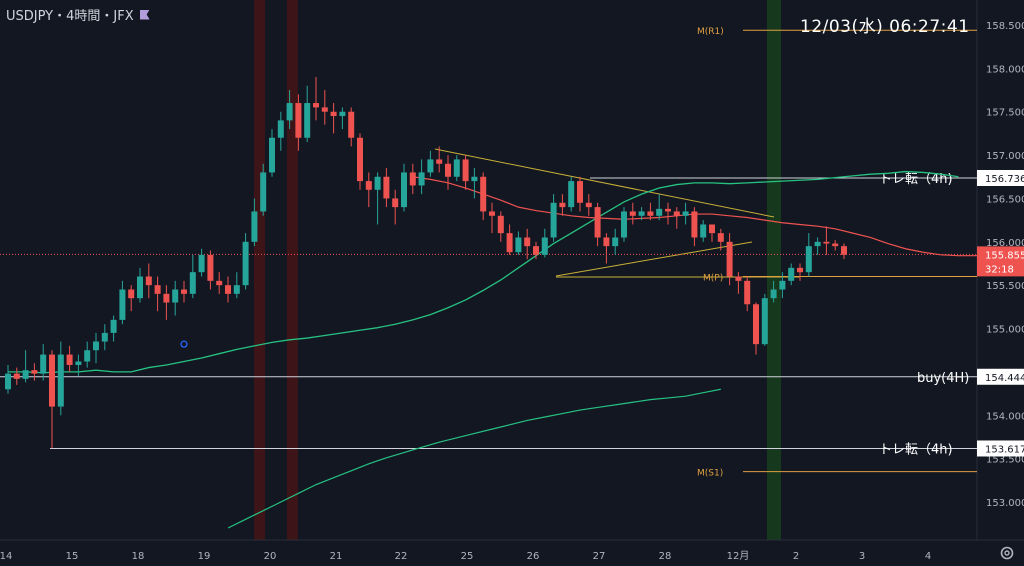 The width and height of the screenshot is (1024, 566). I want to click on x-tick-label: 15, so click(72, 556).